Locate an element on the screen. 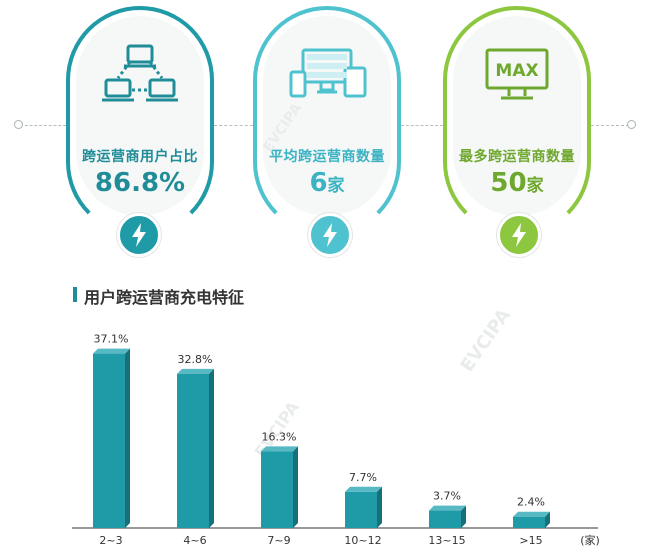  card-value-unit-3: 家 is located at coordinates (535, 186).